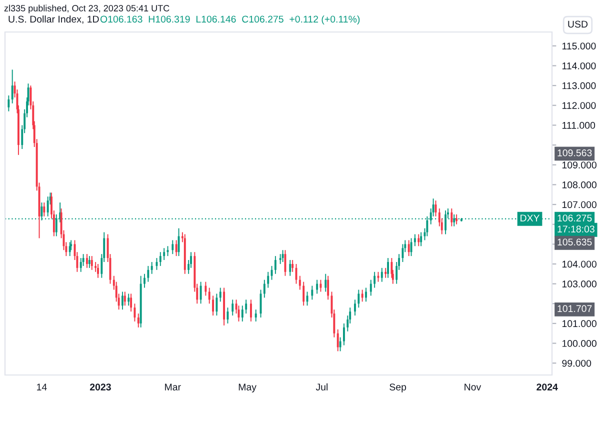  I want to click on x-tick-label: 2024, so click(547, 387).